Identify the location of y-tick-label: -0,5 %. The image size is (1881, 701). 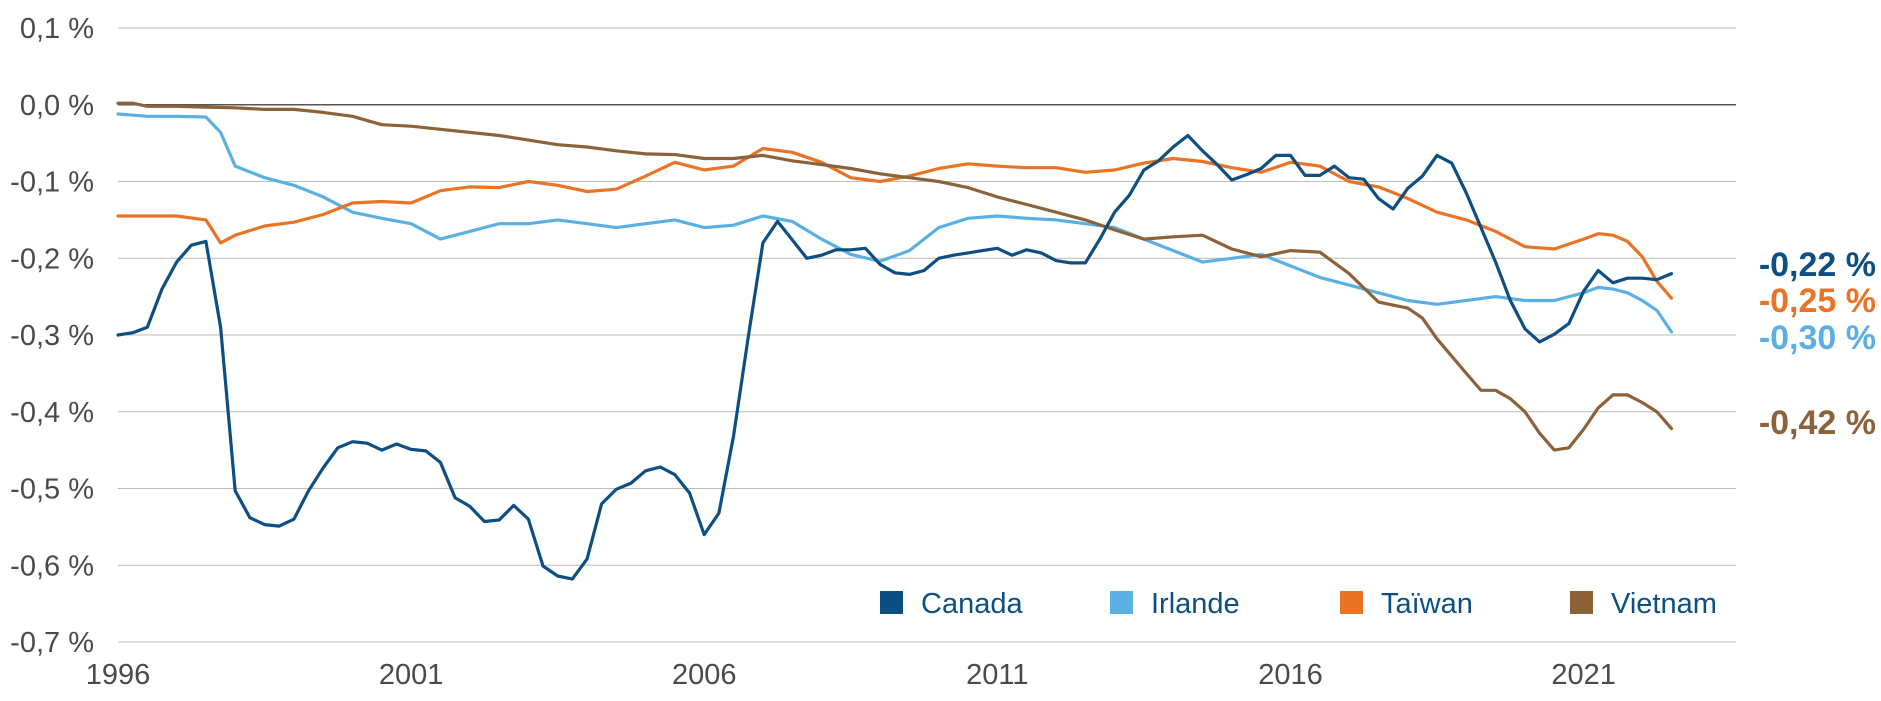
(52, 490).